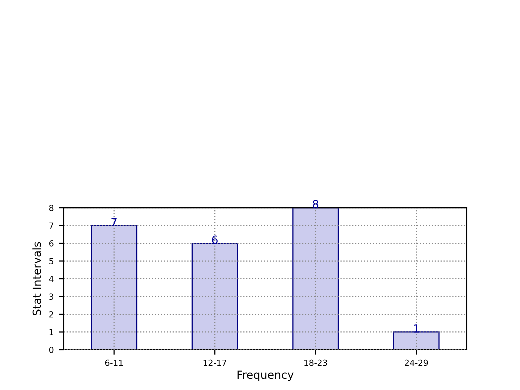  What do you see at coordinates (37, 279) in the screenshot?
I see `y-axis-title: Stat Intervals` at bounding box center [37, 279].